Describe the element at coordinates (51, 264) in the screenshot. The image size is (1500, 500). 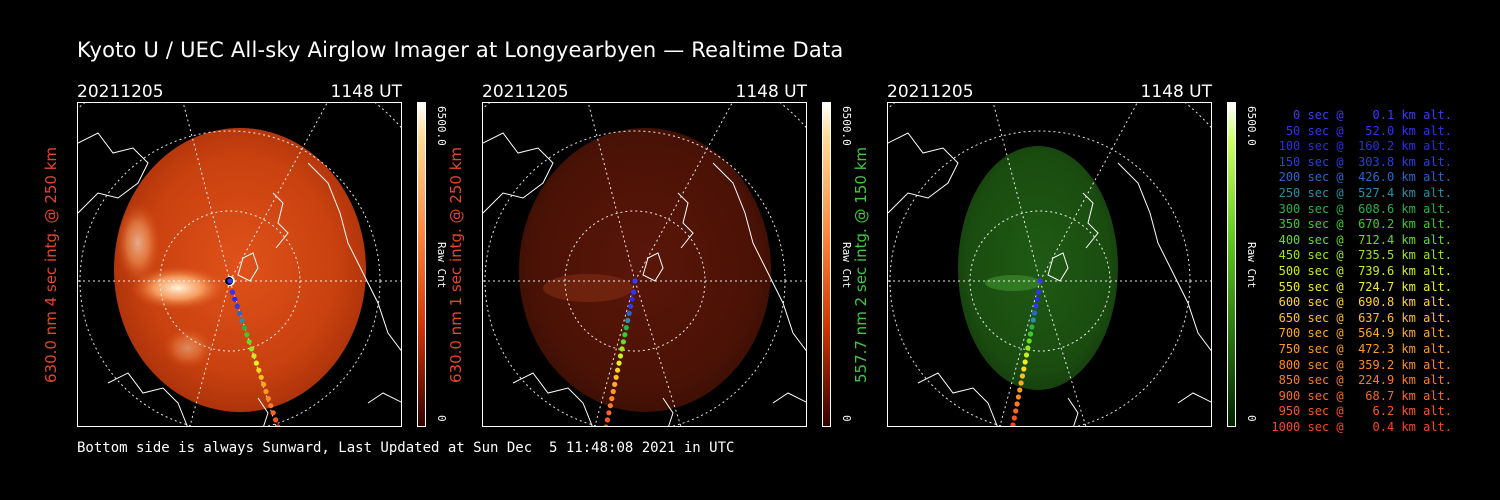
I see `panel-ylabel: 630.0 nm 4 sec intg. @ 250 km` at that location.